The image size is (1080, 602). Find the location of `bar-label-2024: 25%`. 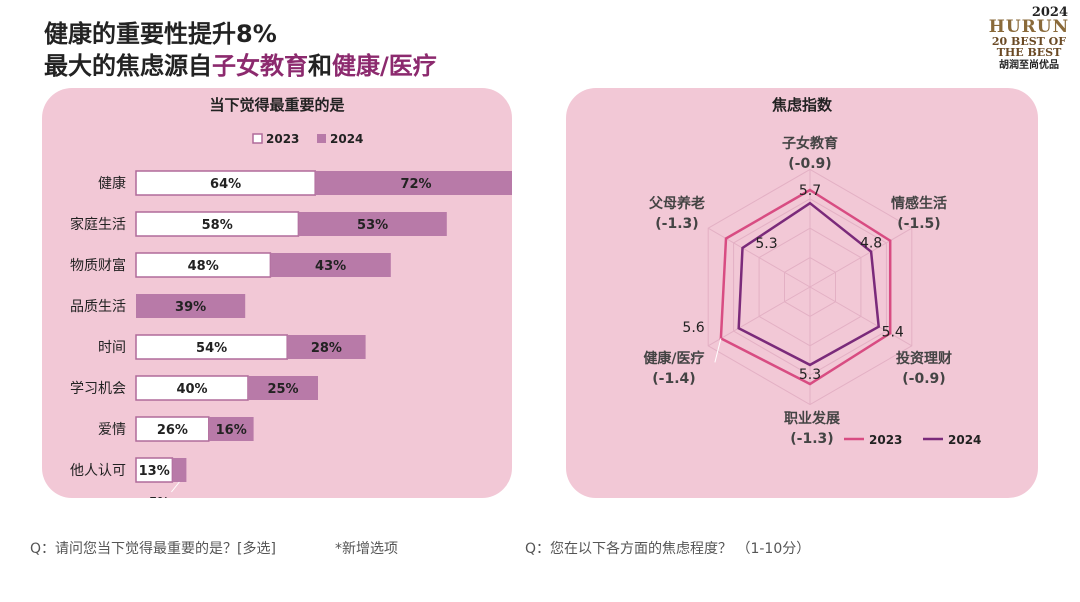

bar-label-2024: 25% is located at coordinates (282, 389).